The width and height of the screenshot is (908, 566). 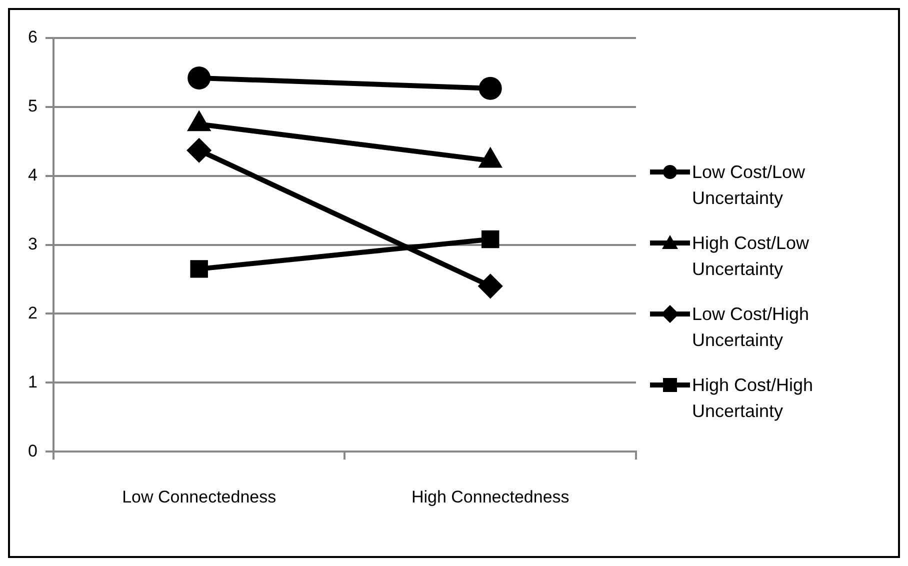 What do you see at coordinates (33, 175) in the screenshot?
I see `y-tick-label: 4` at bounding box center [33, 175].